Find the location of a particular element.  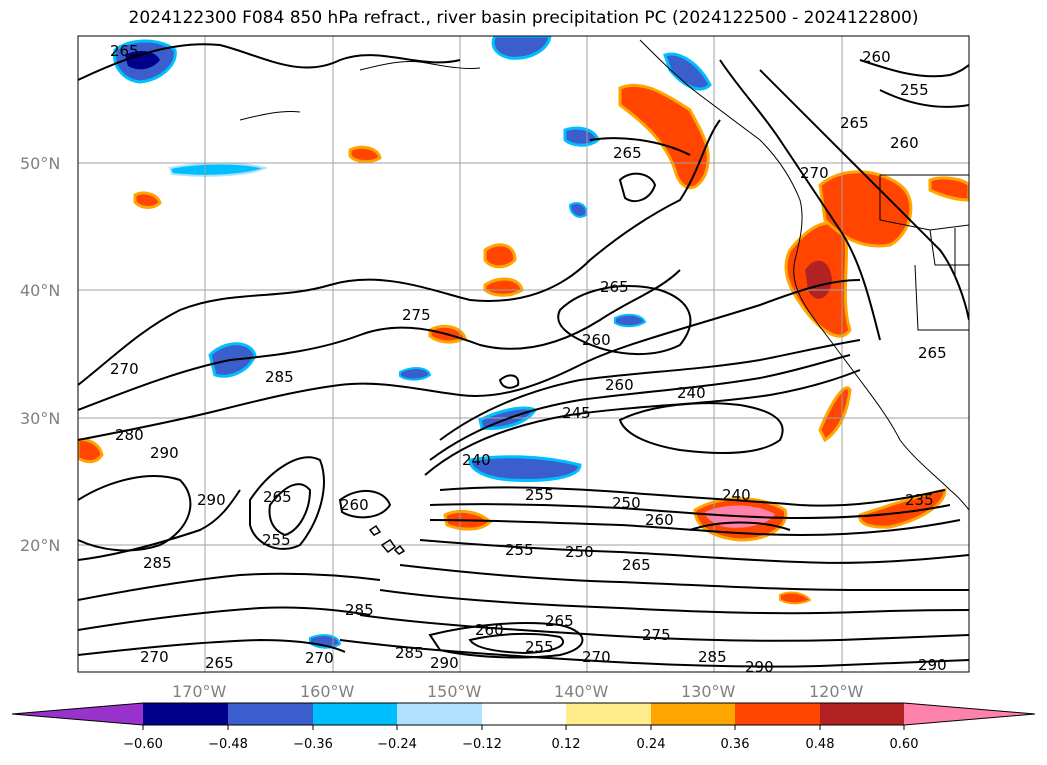

contour-label: 280 is located at coordinates (129, 435).